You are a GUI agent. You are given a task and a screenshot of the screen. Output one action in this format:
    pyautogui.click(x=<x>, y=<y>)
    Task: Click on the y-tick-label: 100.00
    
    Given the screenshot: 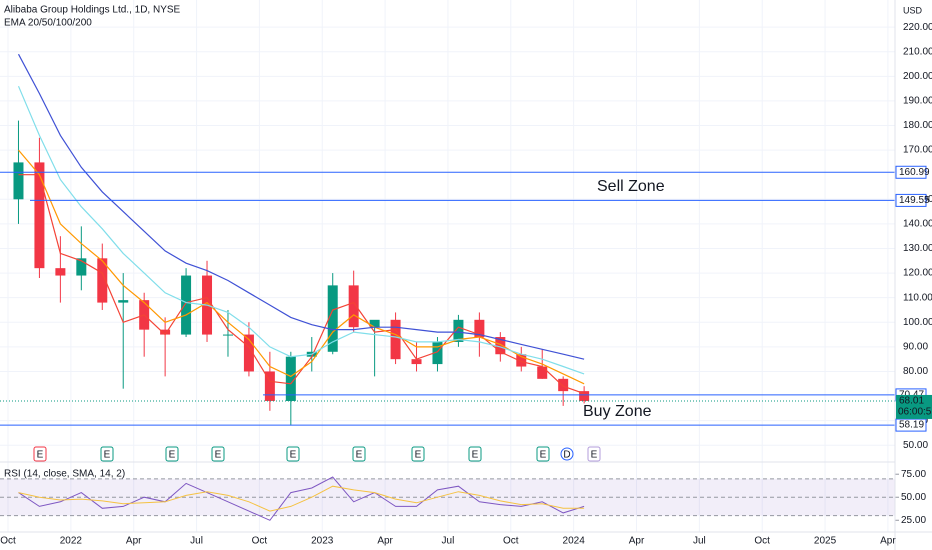 What is the action you would take?
    pyautogui.click(x=917, y=322)
    